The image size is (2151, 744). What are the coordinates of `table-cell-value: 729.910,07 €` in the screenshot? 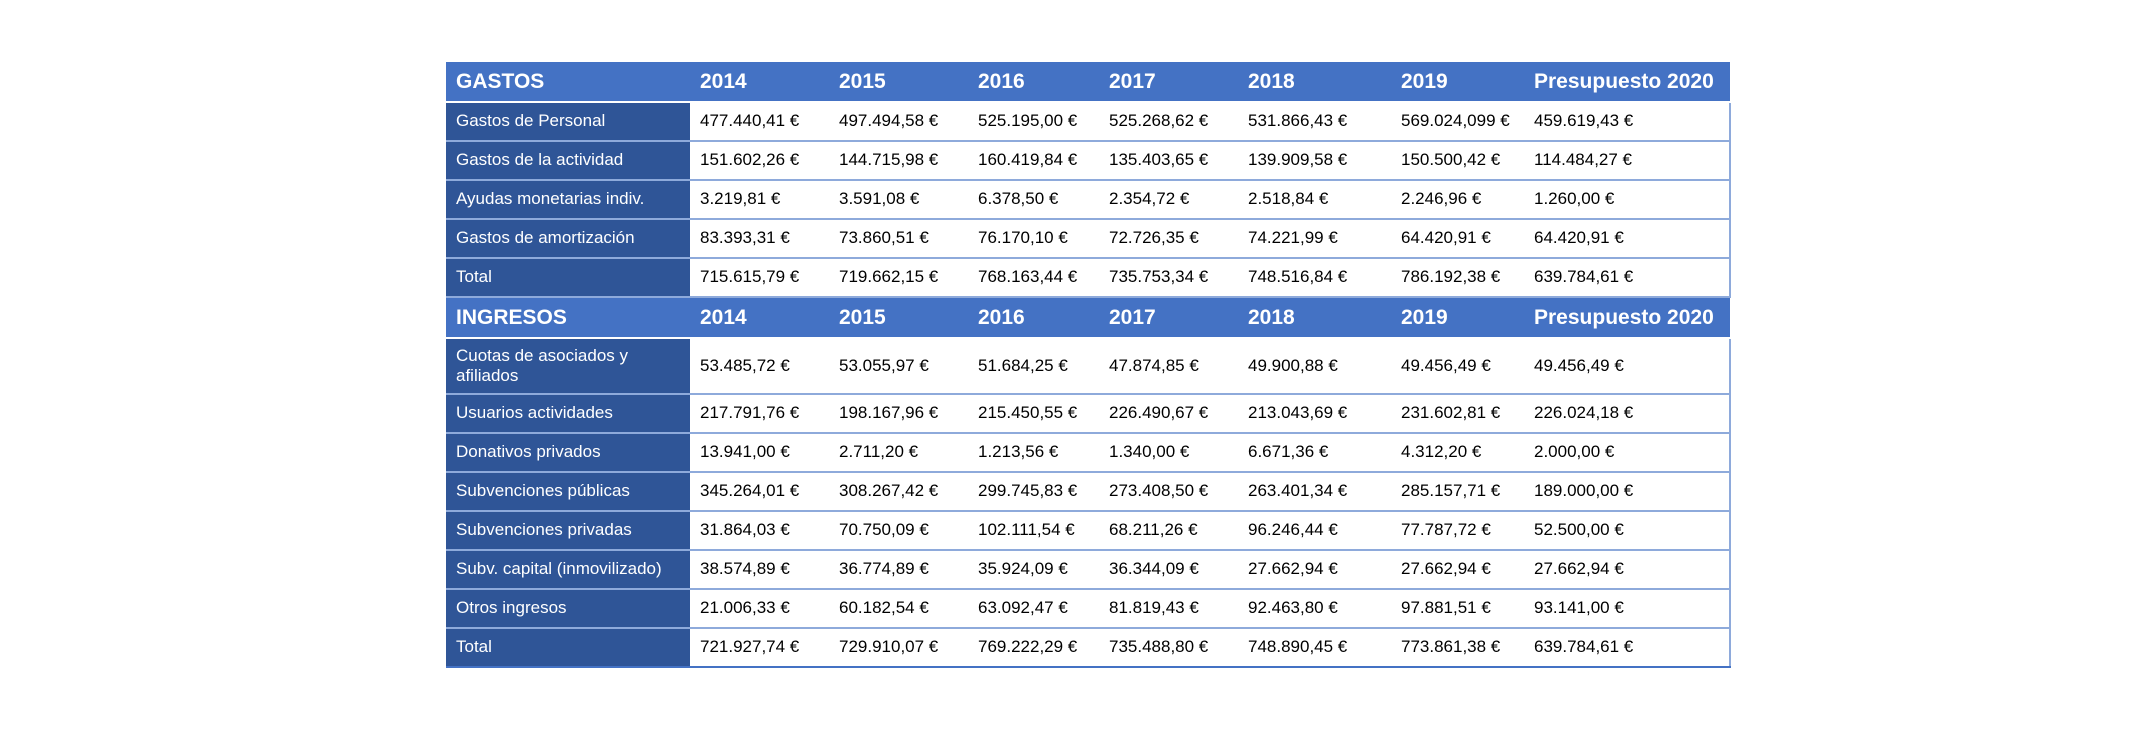 It's located at (898, 648).